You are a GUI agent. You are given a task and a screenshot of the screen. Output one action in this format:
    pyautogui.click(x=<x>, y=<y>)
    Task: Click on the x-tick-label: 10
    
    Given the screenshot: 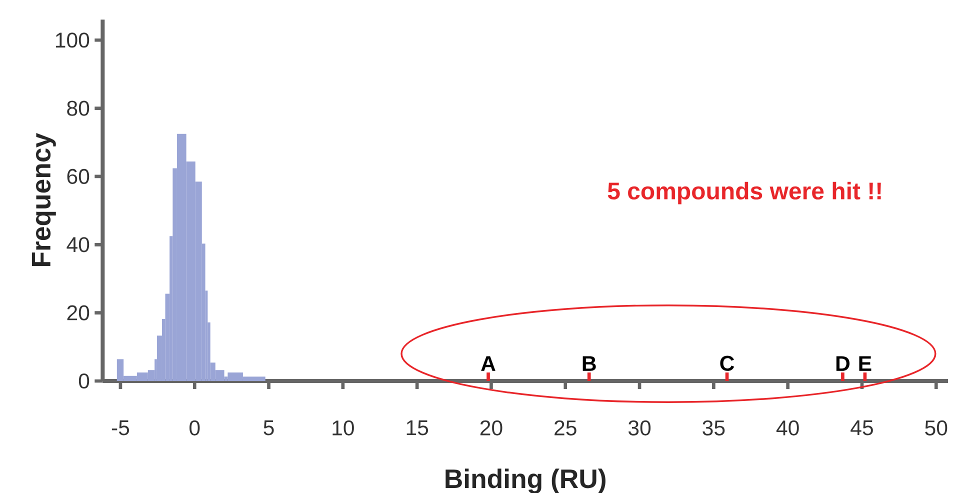 What is the action you would take?
    pyautogui.click(x=343, y=428)
    